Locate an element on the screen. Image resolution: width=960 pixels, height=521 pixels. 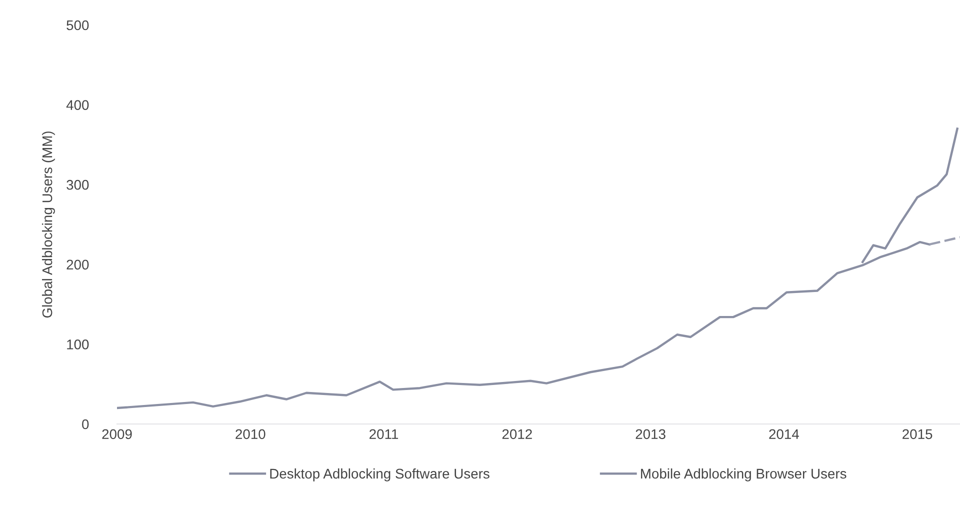
x-tick-label: 2015 is located at coordinates (917, 434).